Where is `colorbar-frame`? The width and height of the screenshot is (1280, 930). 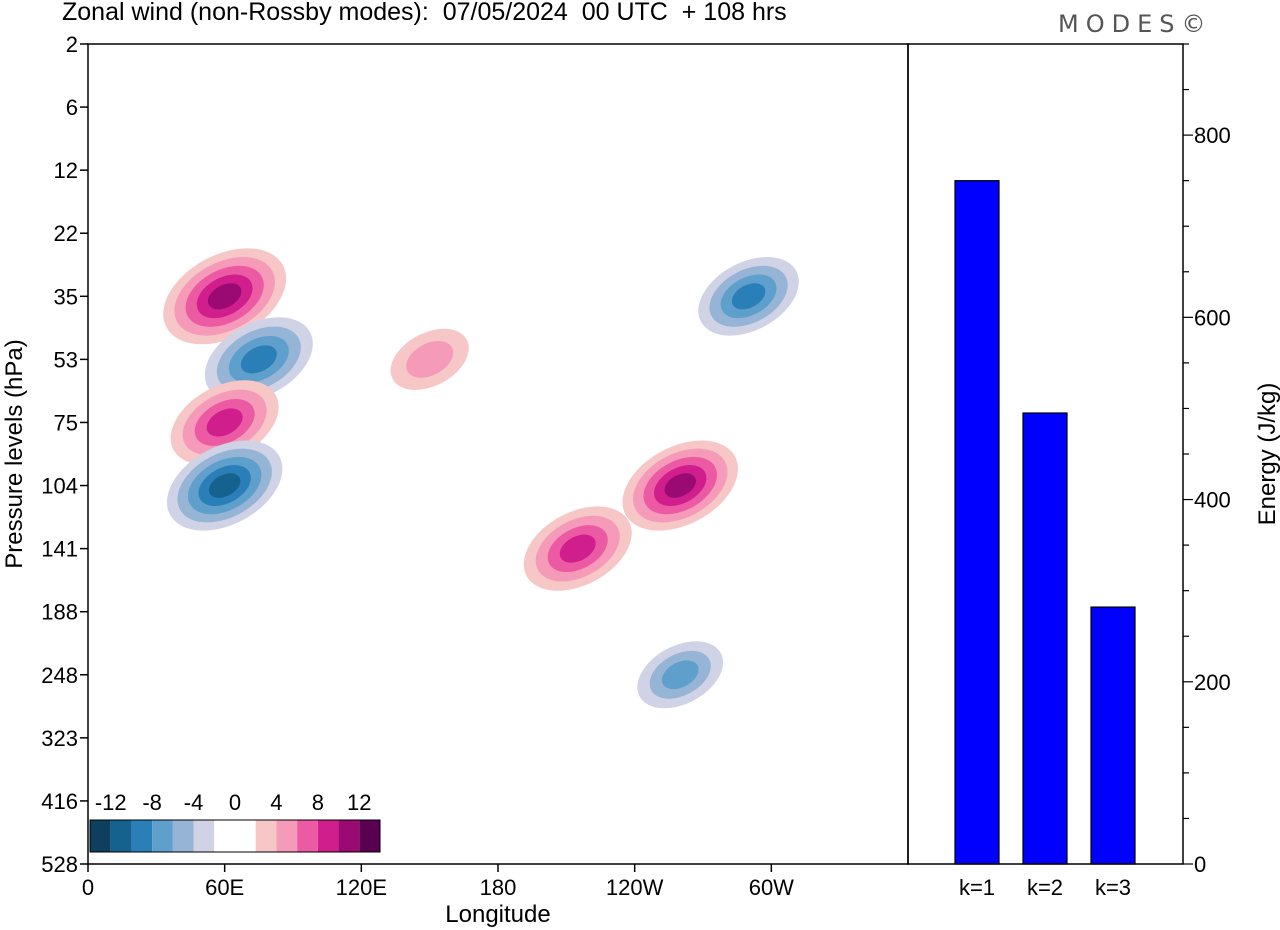 colorbar-frame is located at coordinates (235, 836).